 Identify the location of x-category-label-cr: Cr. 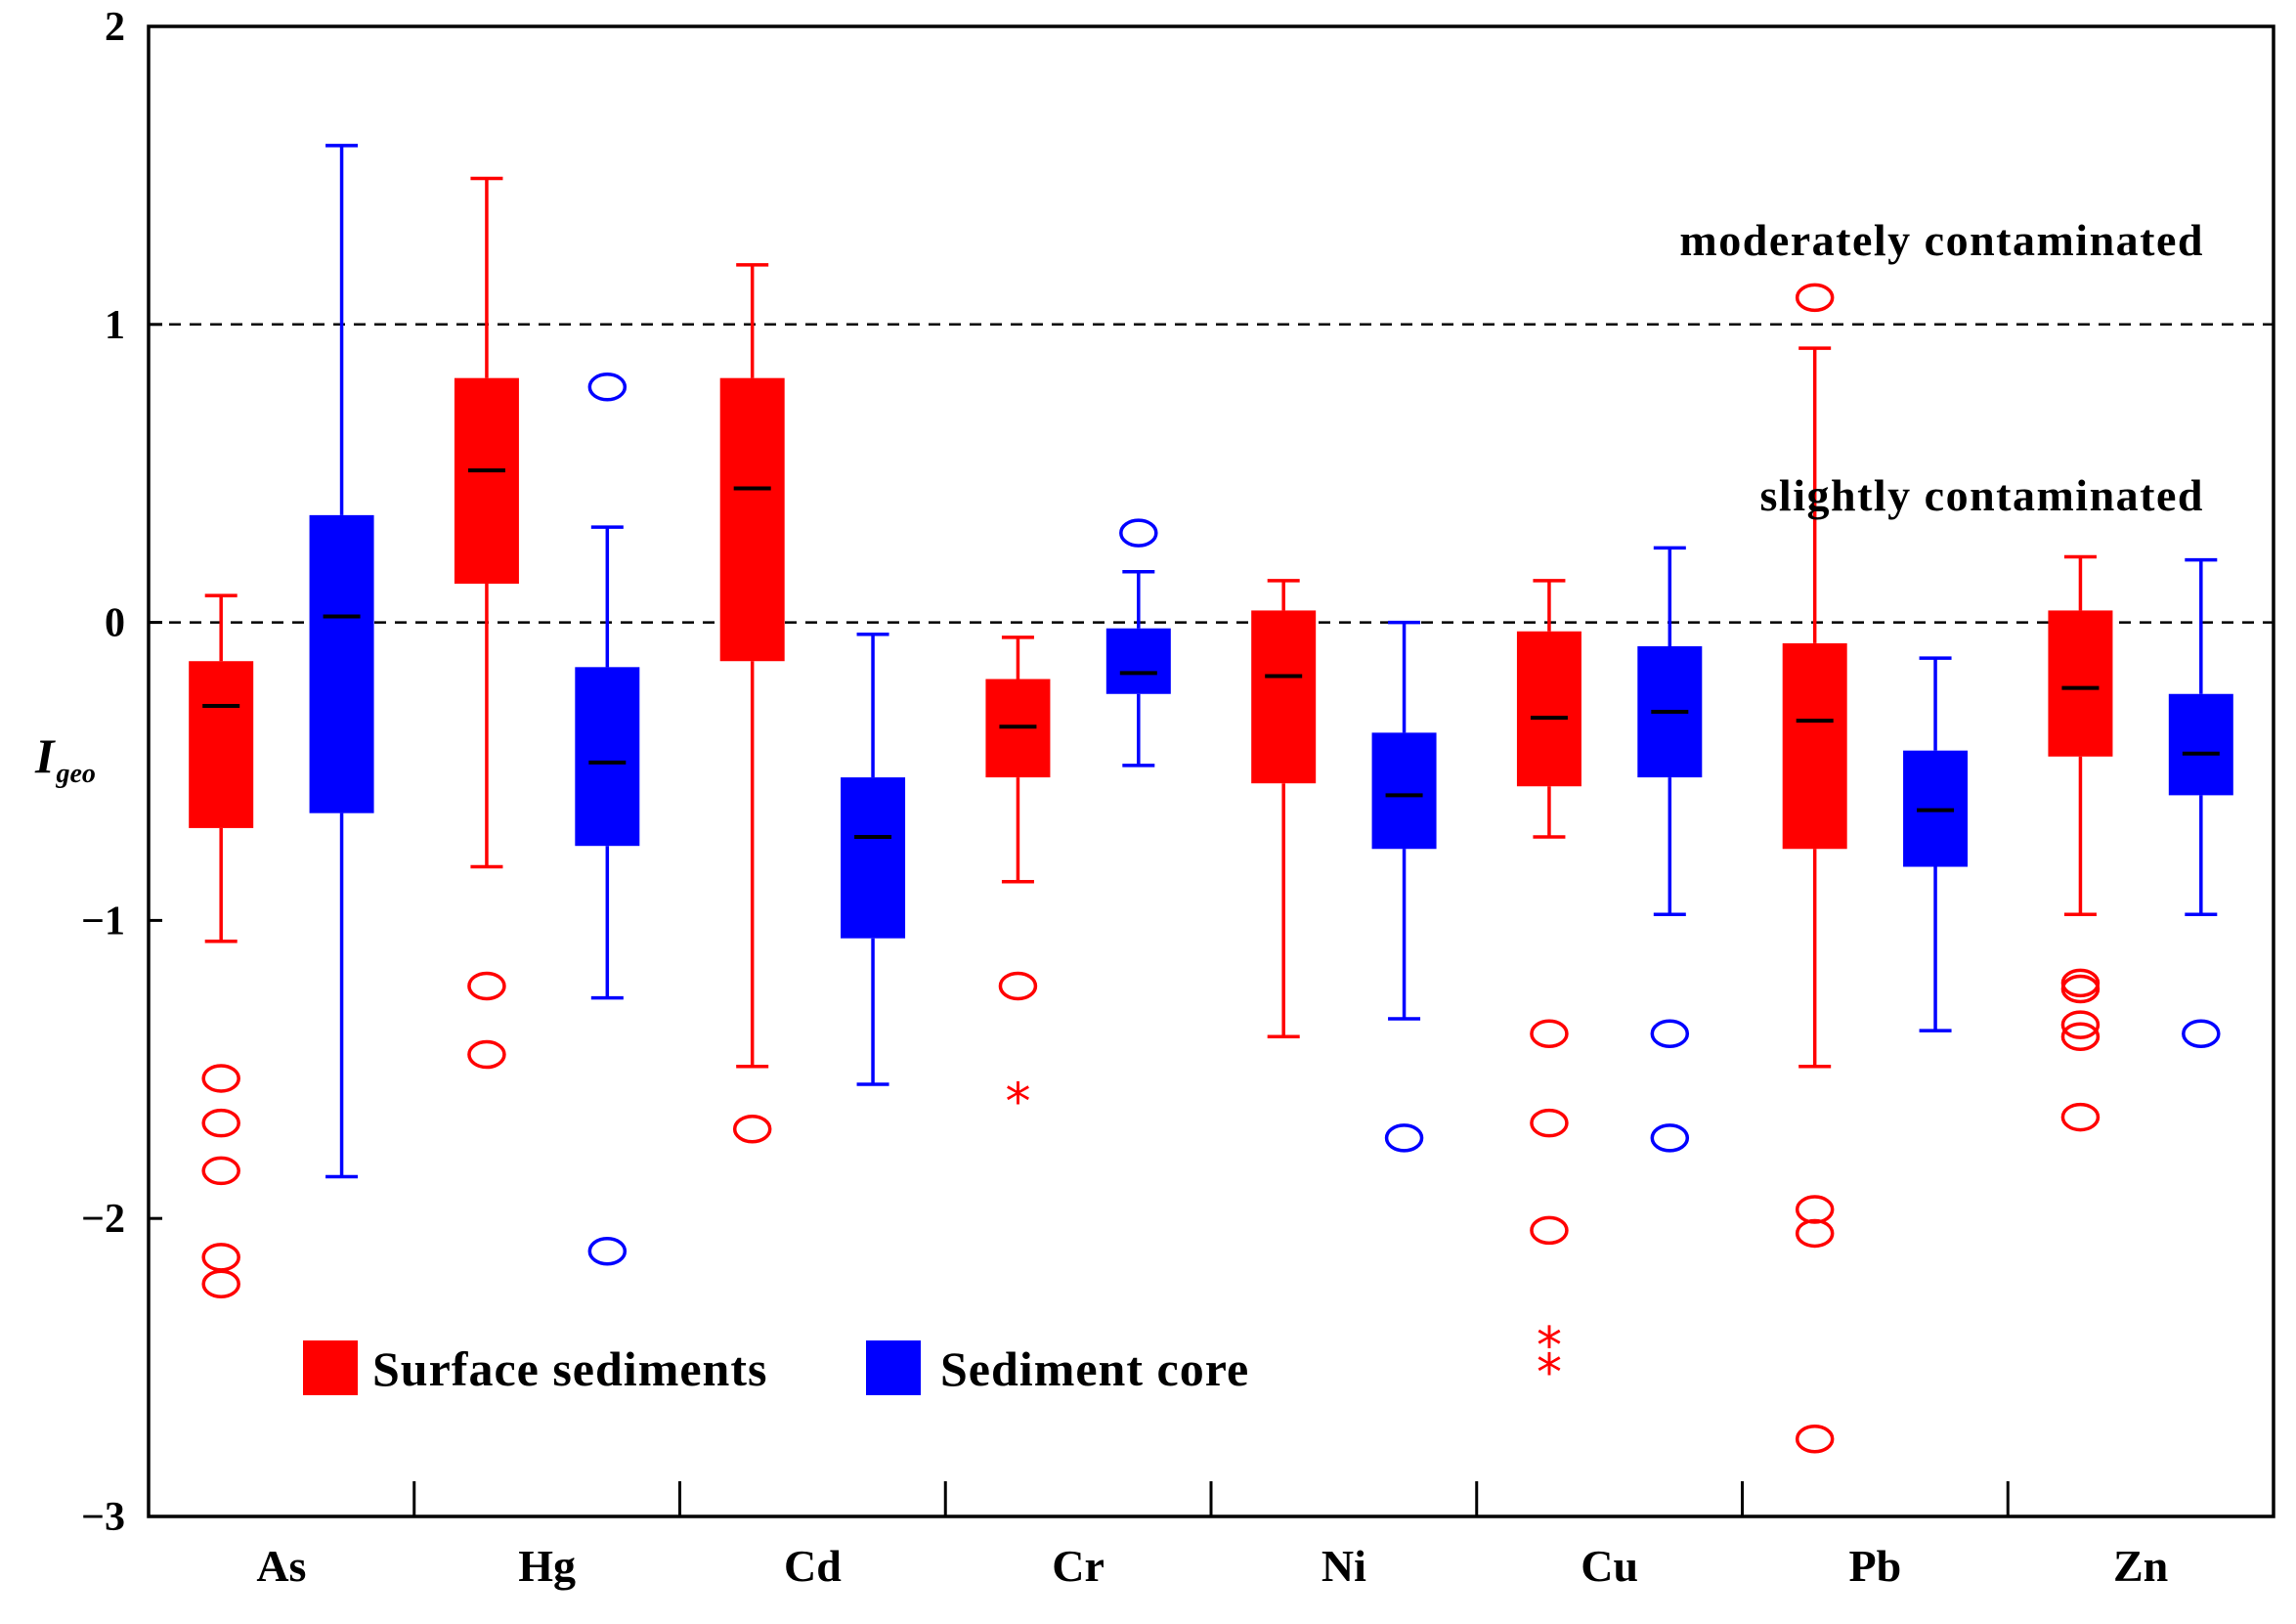
(1078, 1566).